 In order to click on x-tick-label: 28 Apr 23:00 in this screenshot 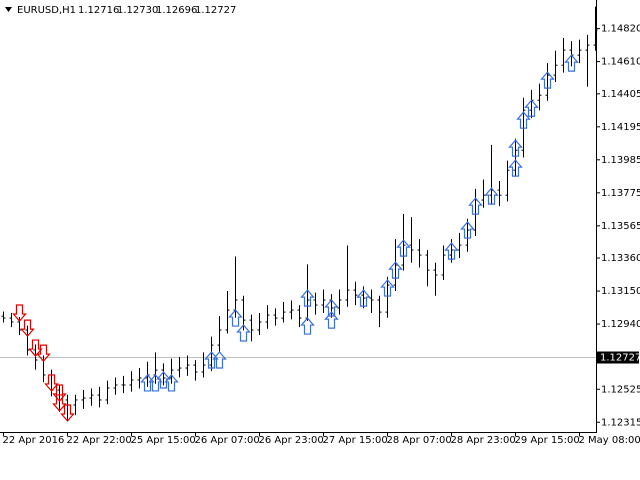, I will do `click(483, 440)`.